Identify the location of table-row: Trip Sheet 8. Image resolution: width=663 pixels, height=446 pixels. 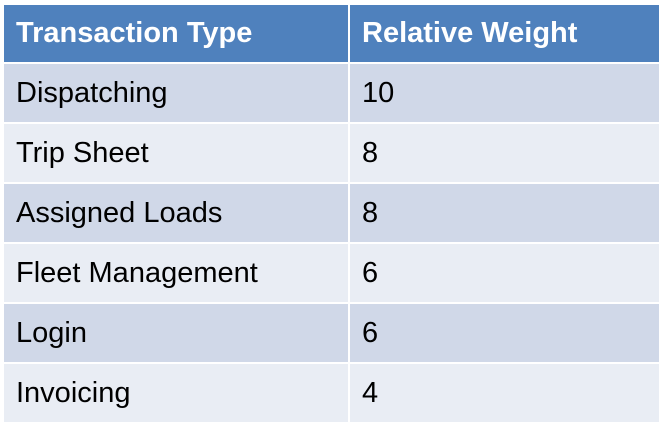
(331, 153).